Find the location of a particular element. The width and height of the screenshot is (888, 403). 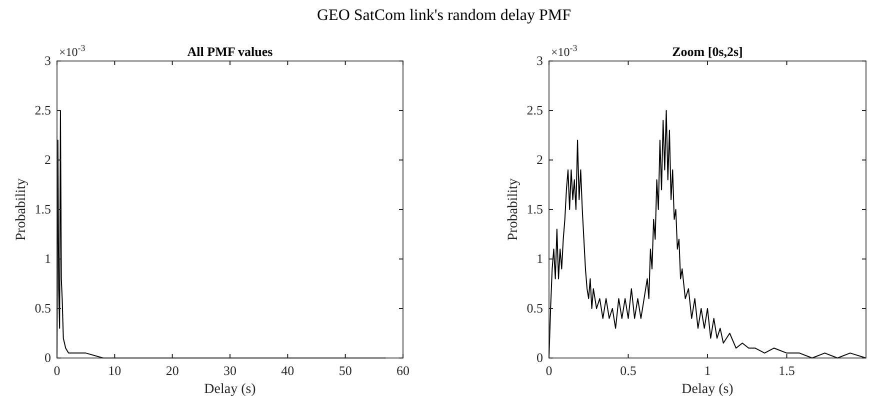

x-tick-label: 60 is located at coordinates (403, 370).